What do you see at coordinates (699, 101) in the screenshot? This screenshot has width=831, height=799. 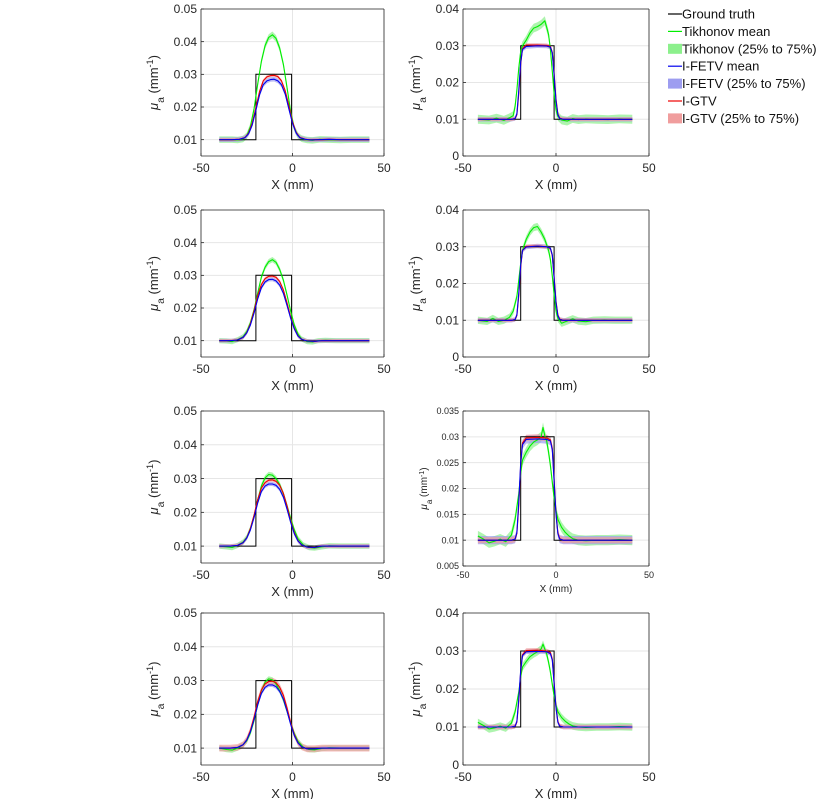 I see `legend-label: I-GTV` at bounding box center [699, 101].